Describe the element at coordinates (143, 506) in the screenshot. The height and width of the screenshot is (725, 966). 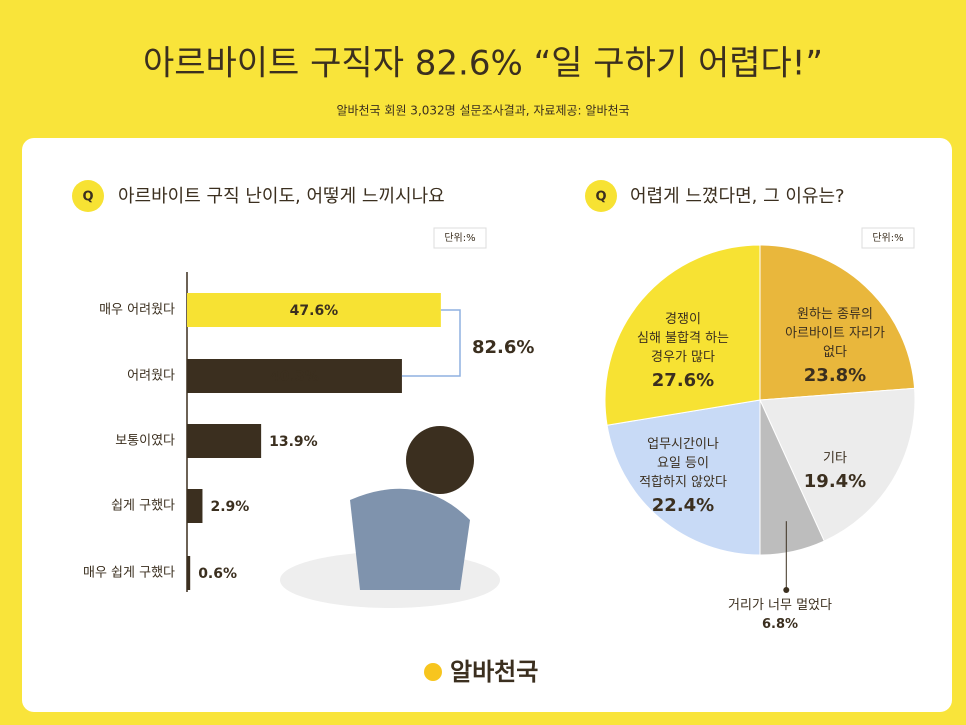
I see `category-label: 쉽게 구했다` at that location.